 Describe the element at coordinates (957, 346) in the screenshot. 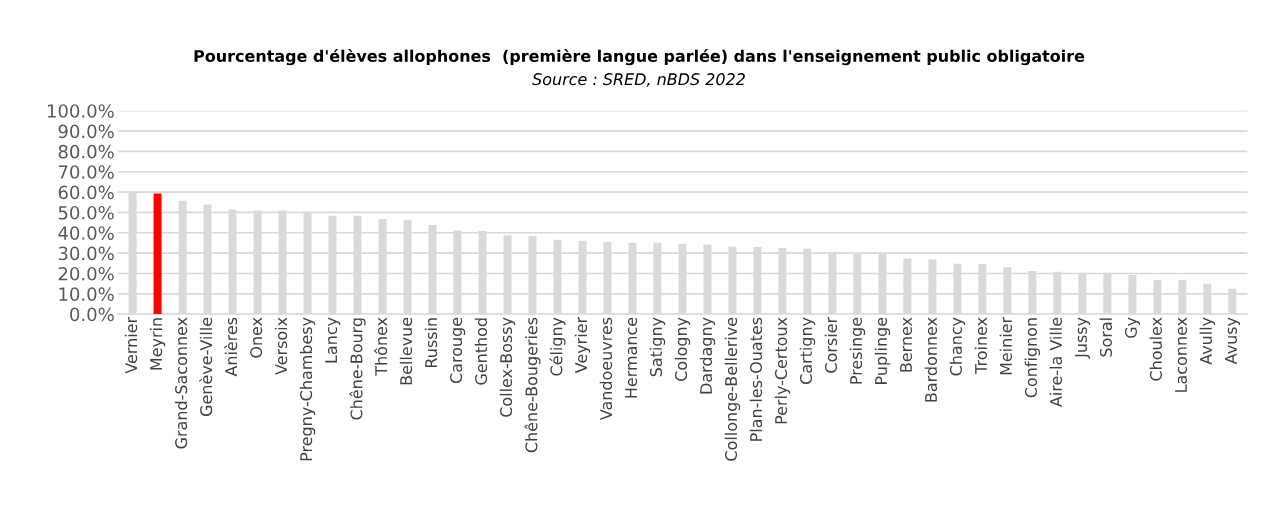

I see `x-tick-label: Chancy` at that location.